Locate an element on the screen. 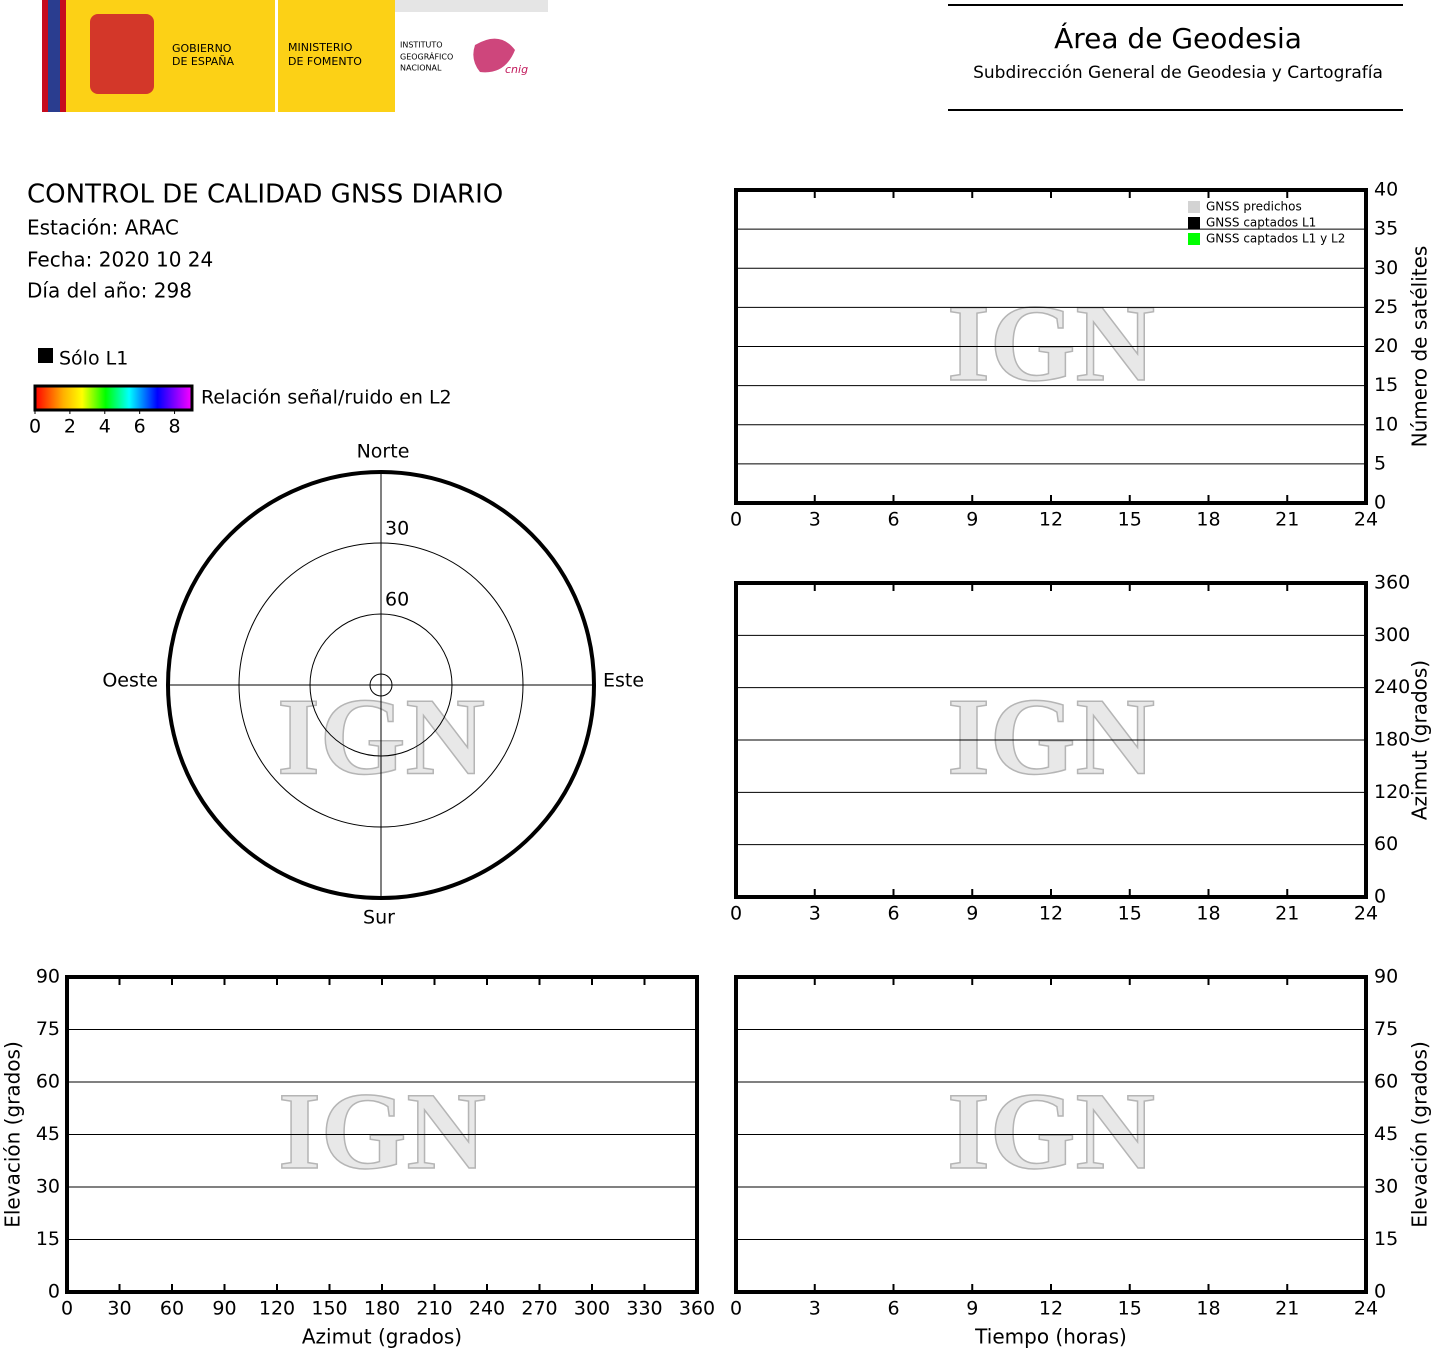 The height and width of the screenshot is (1350, 1445). direction-label: Norte is located at coordinates (383, 452).